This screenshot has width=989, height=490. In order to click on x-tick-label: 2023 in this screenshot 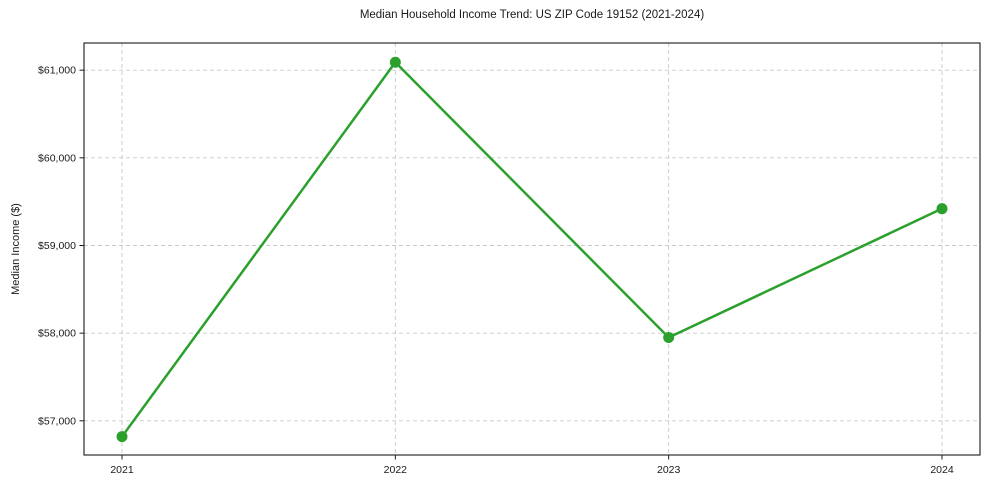, I will do `click(669, 470)`.